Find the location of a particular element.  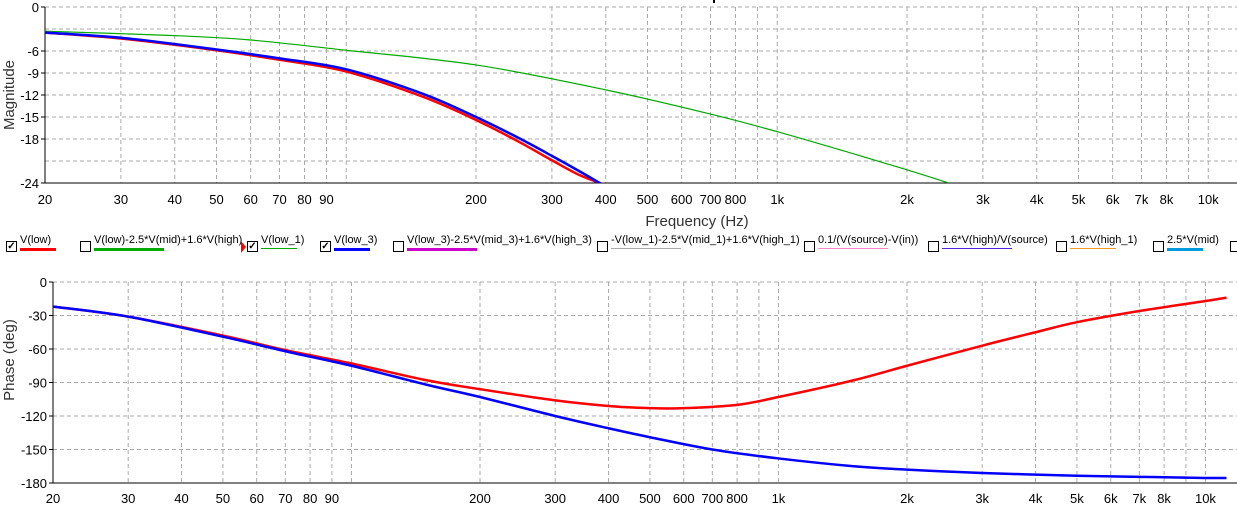

selected-trace-marker is located at coordinates (243, 247).